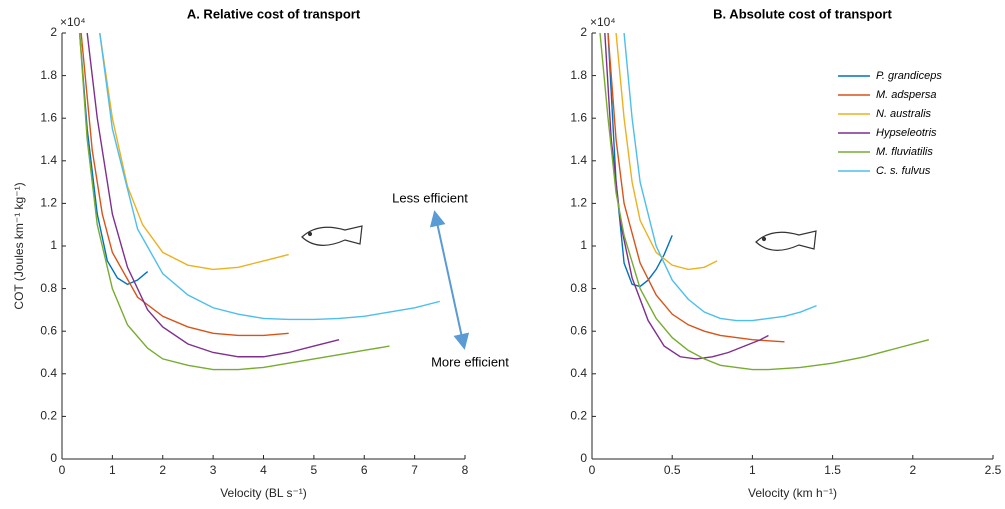  Describe the element at coordinates (449, 280) in the screenshot. I see `efficiency-arrow` at that location.